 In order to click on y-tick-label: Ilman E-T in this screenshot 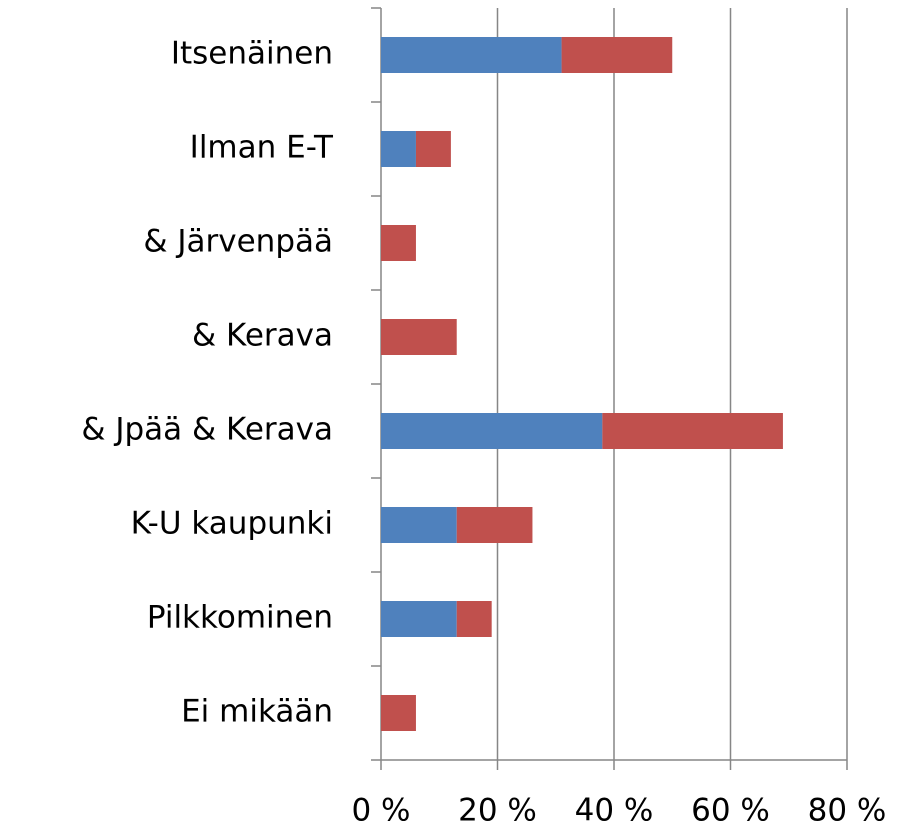, I will do `click(262, 148)`.